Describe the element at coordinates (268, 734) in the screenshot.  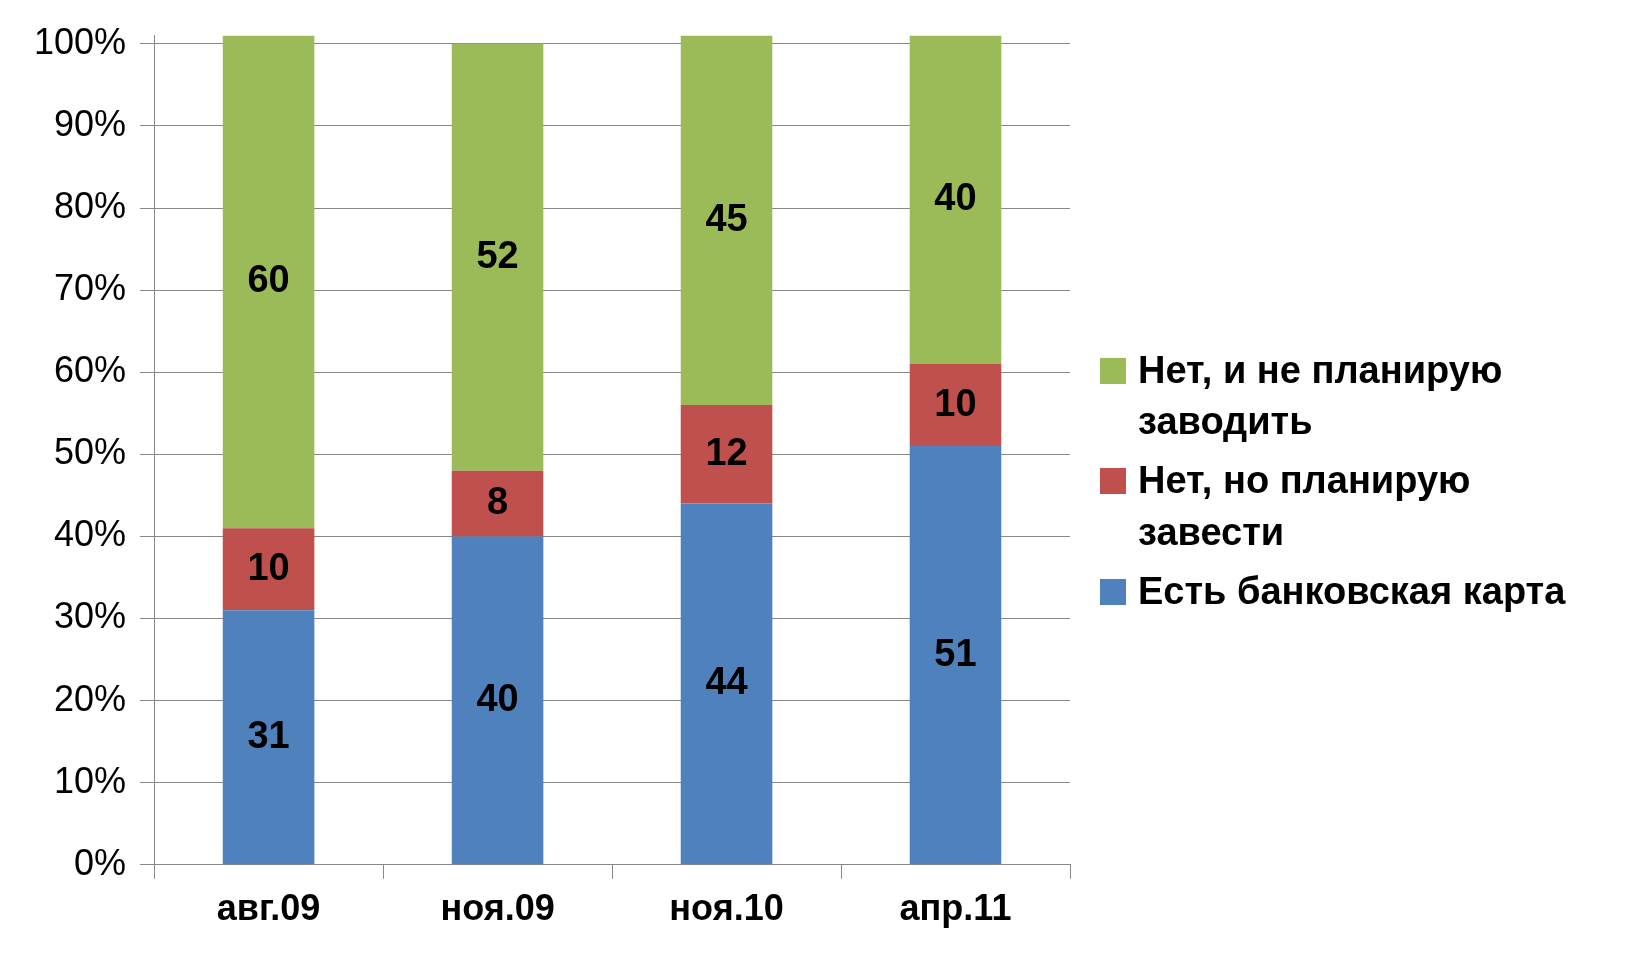
I see `data-label: 31` at that location.